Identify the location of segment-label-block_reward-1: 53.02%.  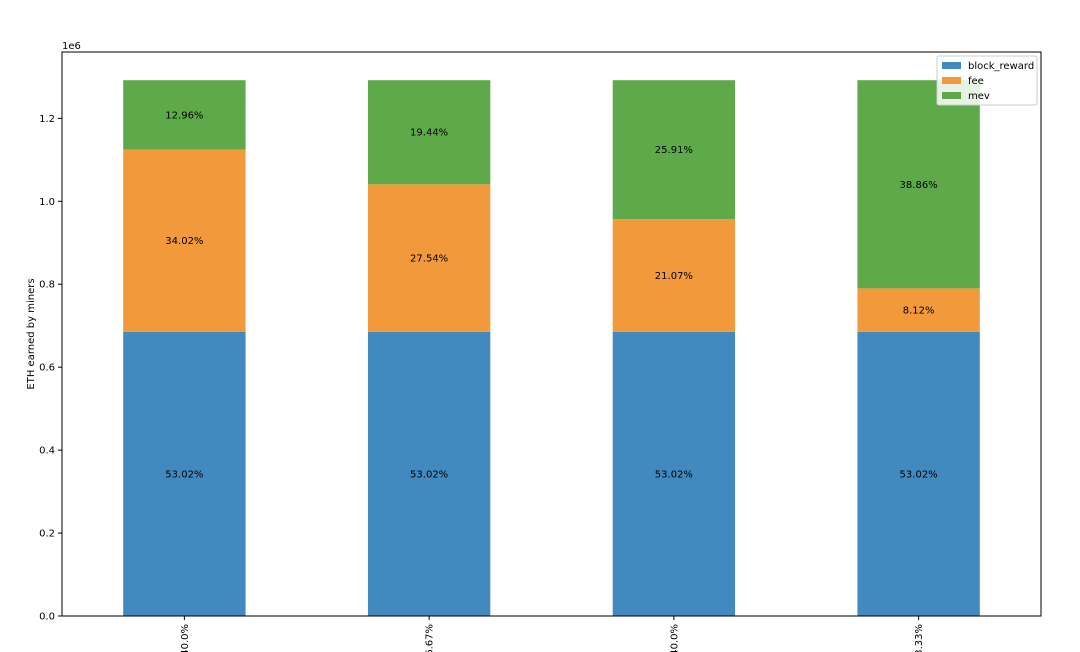
(184, 474).